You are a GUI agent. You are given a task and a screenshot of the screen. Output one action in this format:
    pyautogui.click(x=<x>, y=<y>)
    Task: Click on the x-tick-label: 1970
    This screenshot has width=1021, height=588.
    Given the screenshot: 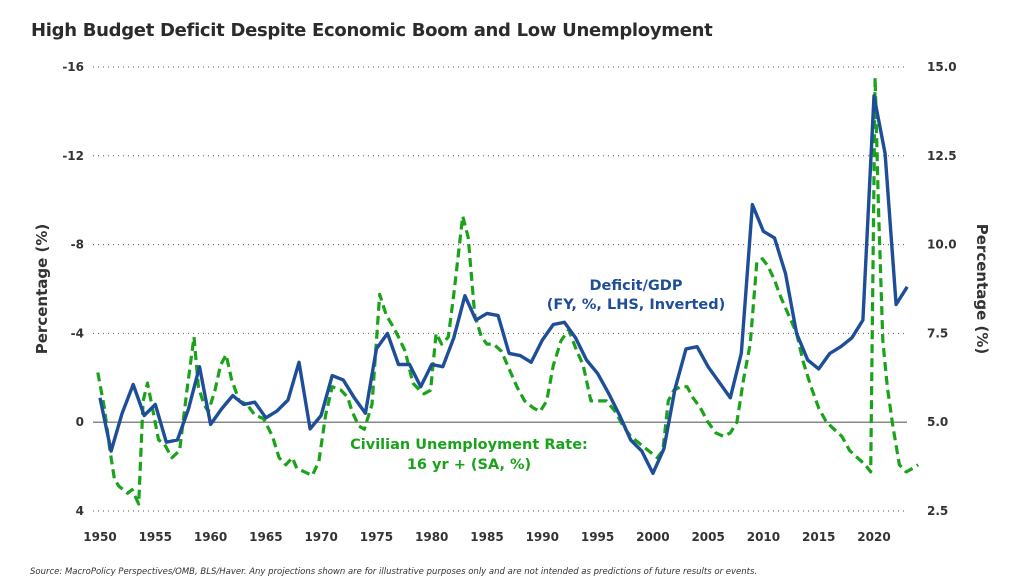 What is the action you would take?
    pyautogui.click(x=320, y=537)
    